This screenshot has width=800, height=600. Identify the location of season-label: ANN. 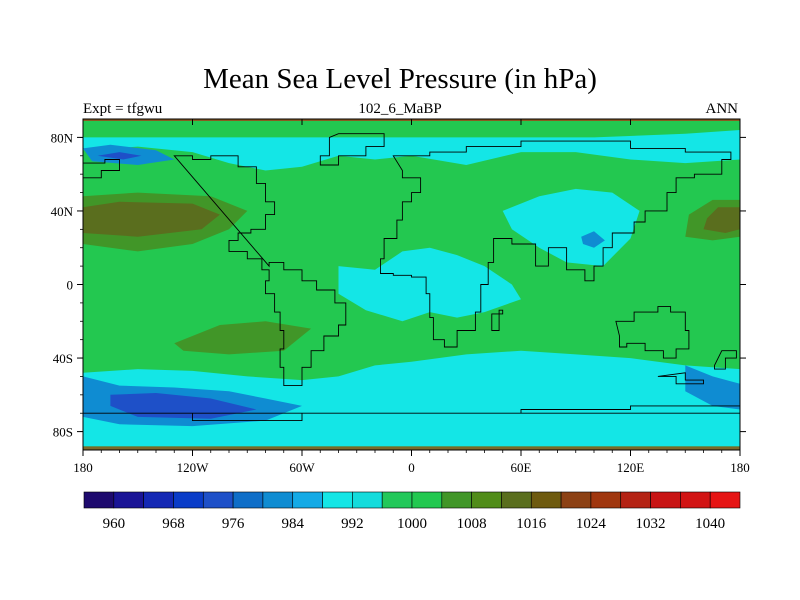
(722, 109).